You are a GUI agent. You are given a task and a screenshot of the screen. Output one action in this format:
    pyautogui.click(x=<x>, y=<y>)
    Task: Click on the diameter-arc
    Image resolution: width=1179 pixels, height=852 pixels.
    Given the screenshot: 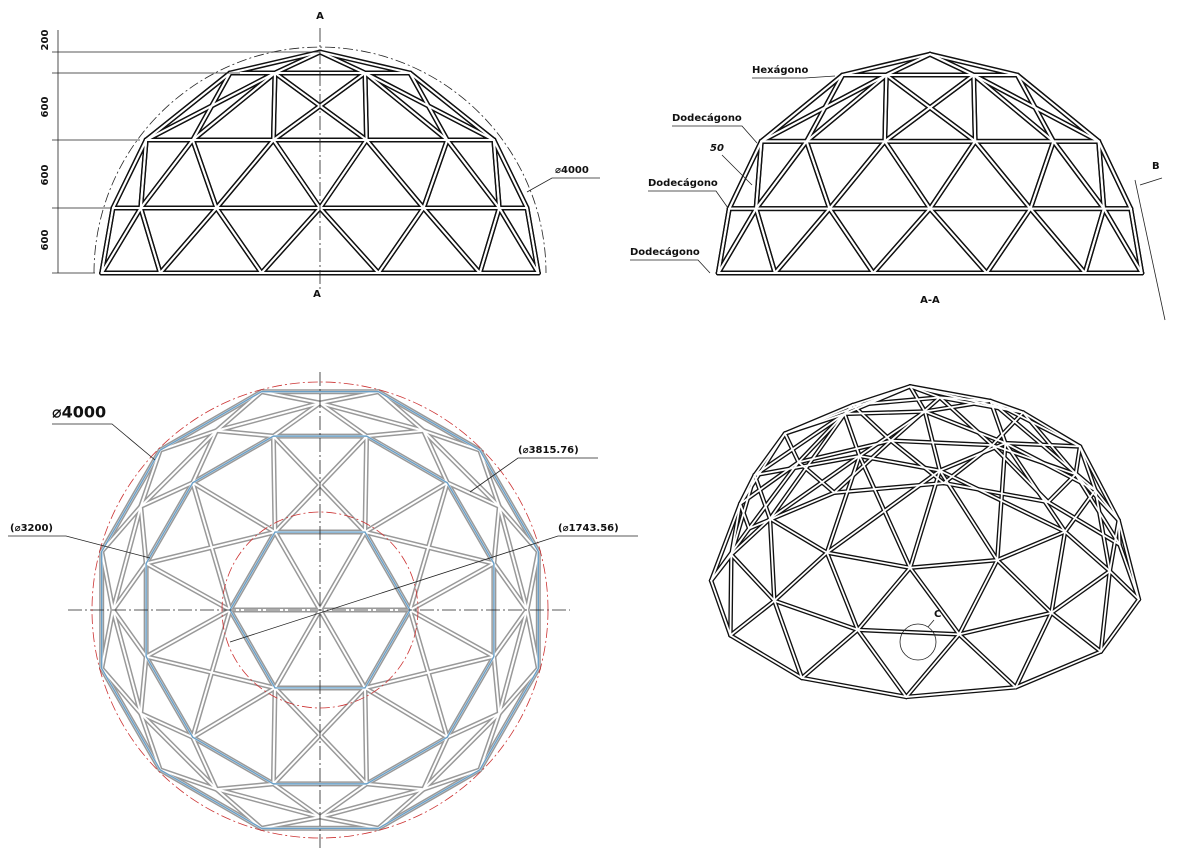 What is the action you would take?
    pyautogui.click(x=320, y=160)
    